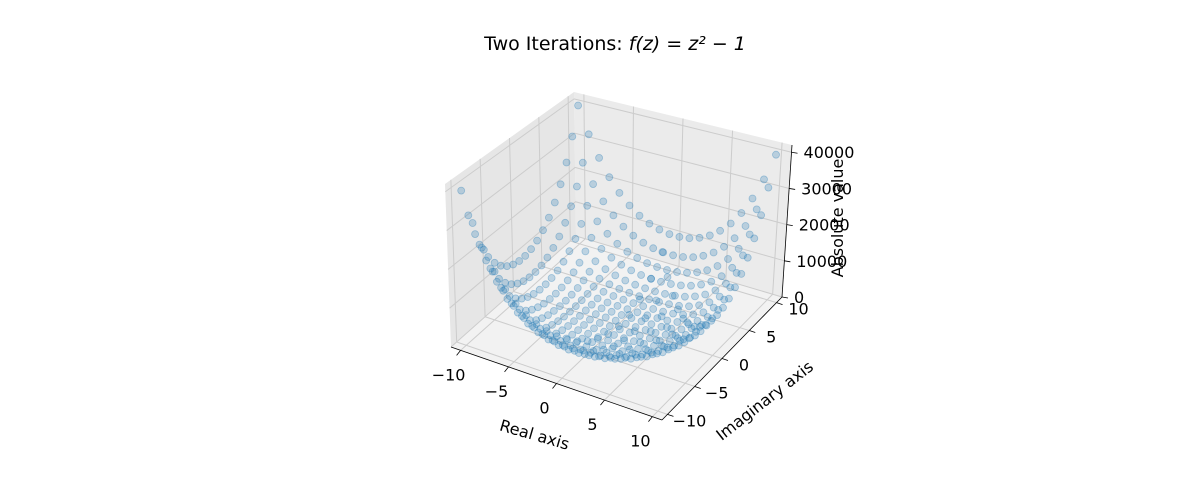 This screenshot has width=1200, height=500. I want to click on y-tick-label: −10, so click(690, 420).